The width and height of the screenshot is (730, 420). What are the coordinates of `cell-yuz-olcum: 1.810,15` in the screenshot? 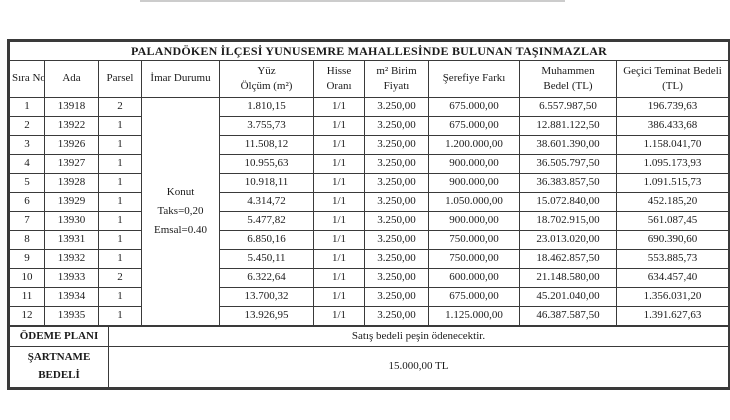 It's located at (266, 107).